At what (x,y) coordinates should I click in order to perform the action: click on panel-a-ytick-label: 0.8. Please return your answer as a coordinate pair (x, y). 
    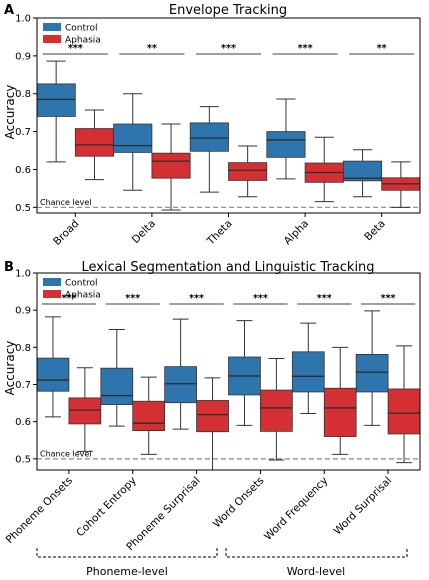
    Looking at the image, I should click on (23, 94).